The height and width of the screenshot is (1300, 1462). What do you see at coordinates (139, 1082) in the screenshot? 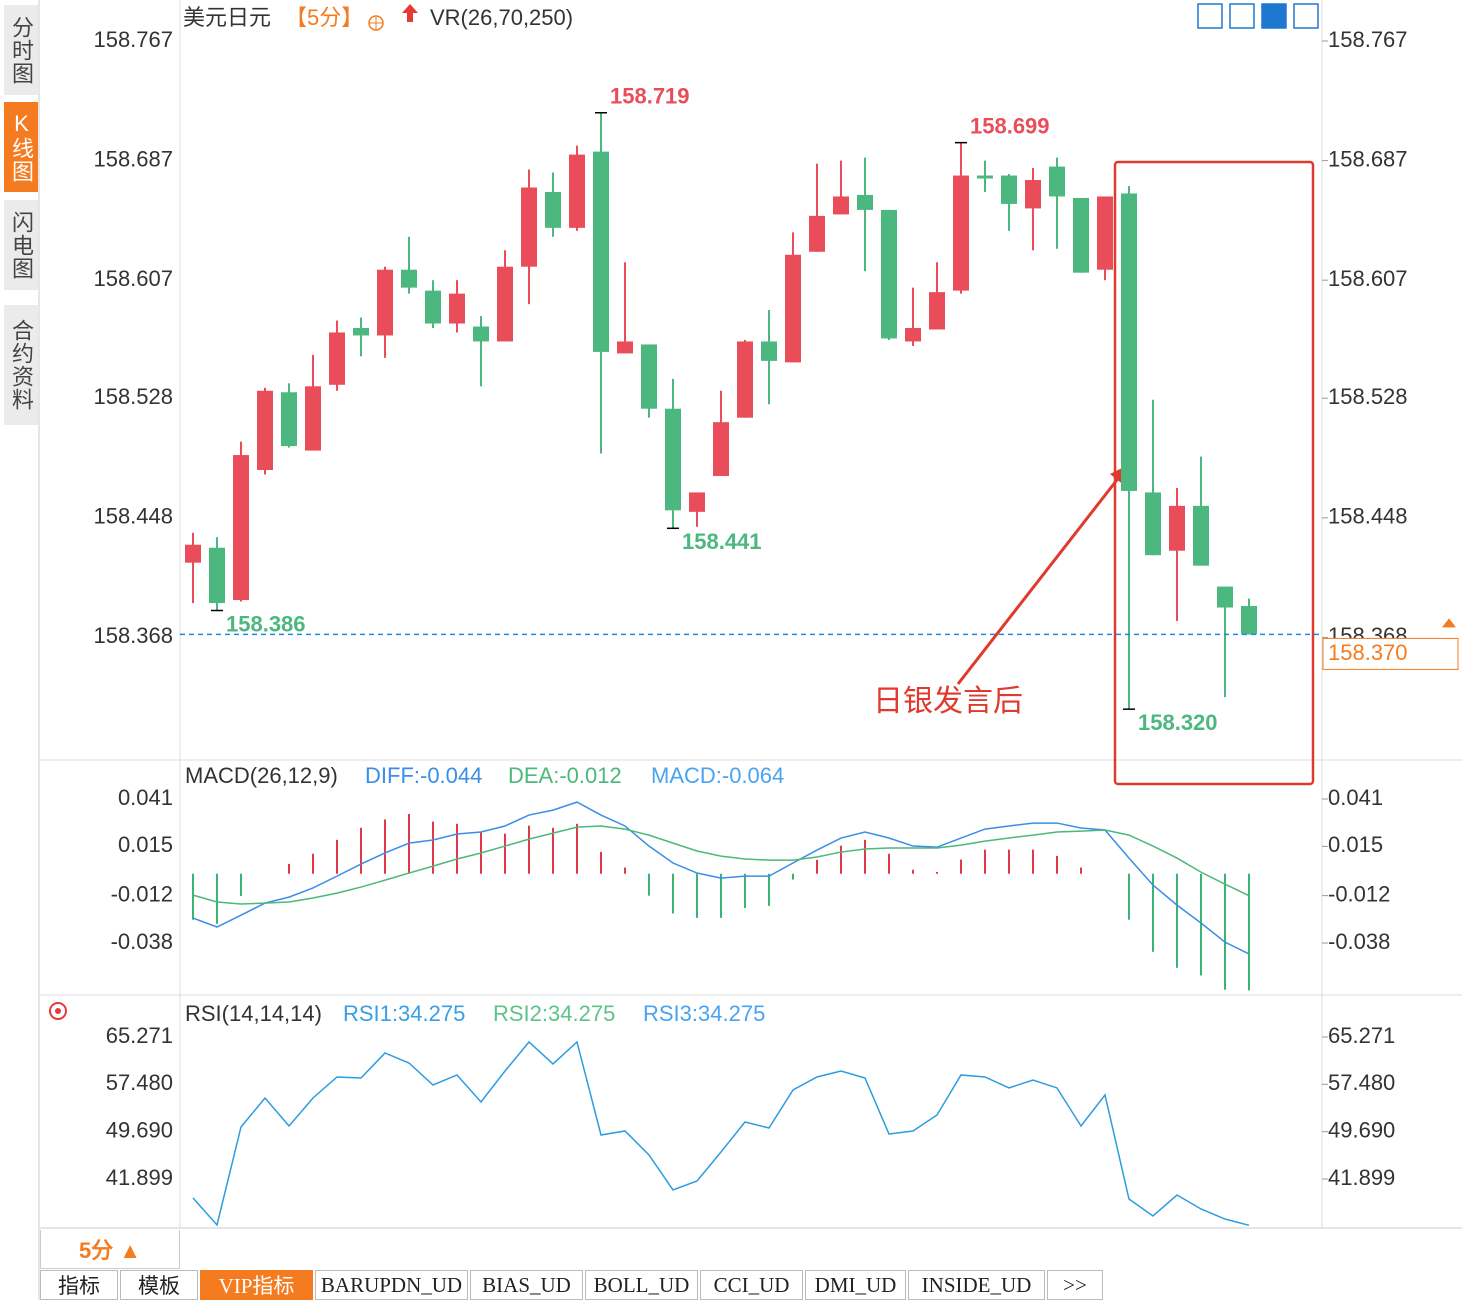
I see `y-tick-label: 57.480` at bounding box center [139, 1082].